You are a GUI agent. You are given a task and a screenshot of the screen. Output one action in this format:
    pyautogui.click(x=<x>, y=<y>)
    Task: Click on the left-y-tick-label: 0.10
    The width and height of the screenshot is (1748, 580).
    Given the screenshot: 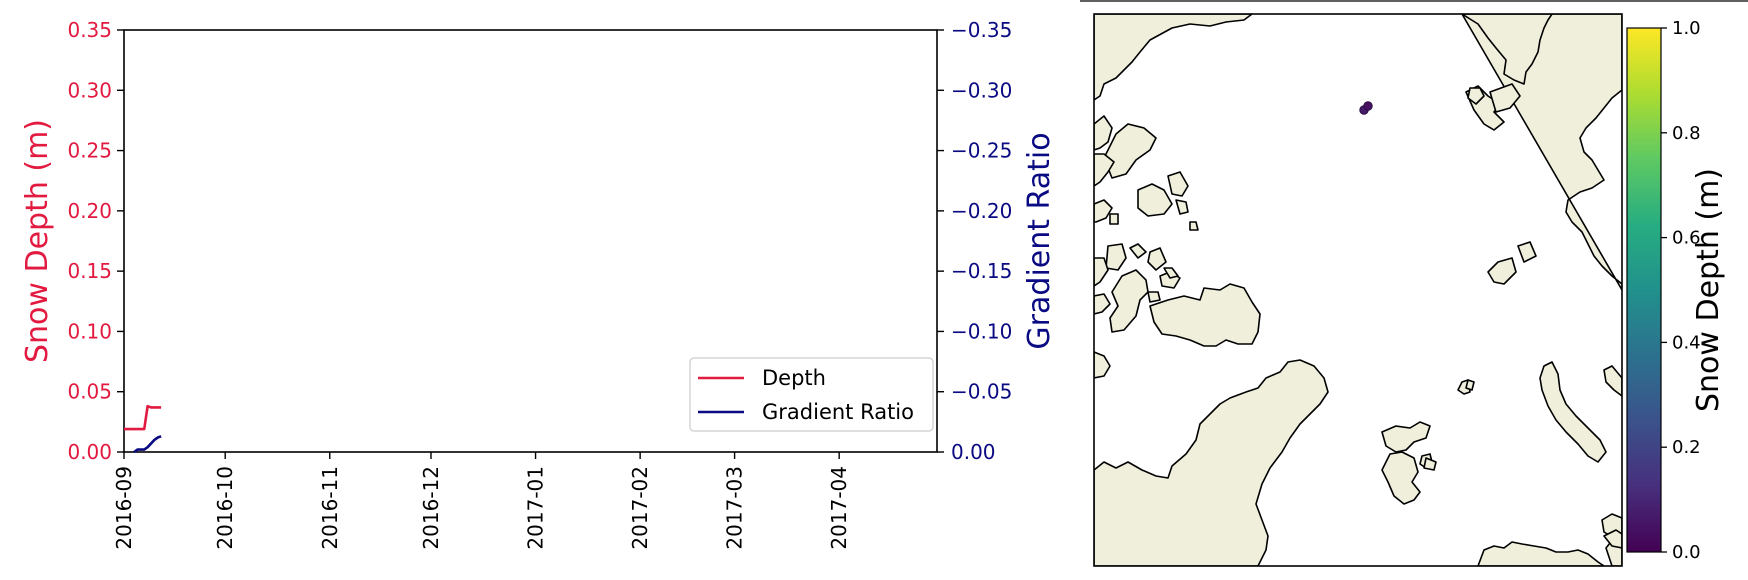 What is the action you would take?
    pyautogui.click(x=89, y=331)
    